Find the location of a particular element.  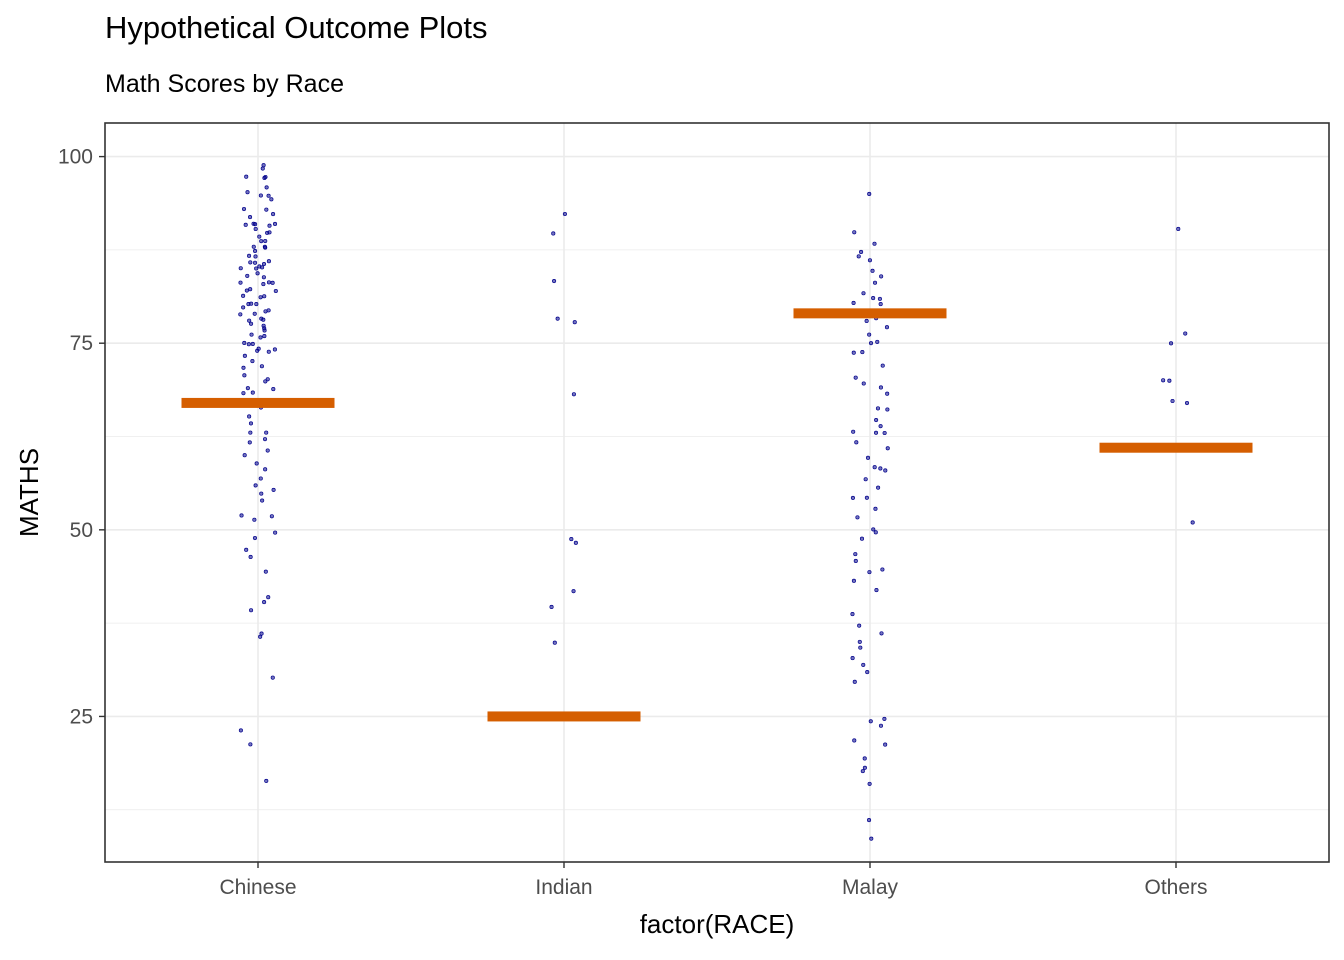

x-axis: Chinese Indian Malay Others is located at coordinates (713, 880).